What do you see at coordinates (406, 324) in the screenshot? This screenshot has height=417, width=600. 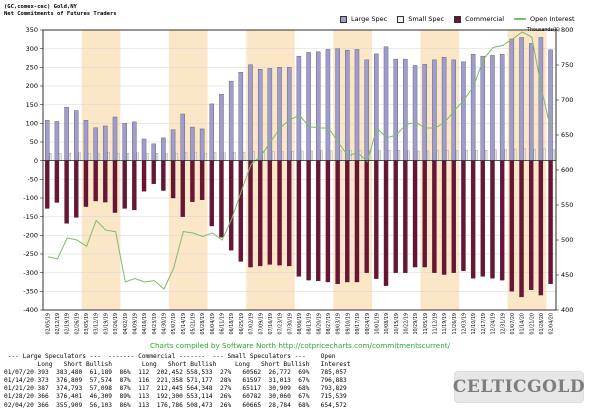 I see `x-tick-label: 10/22/19` at bounding box center [406, 324].